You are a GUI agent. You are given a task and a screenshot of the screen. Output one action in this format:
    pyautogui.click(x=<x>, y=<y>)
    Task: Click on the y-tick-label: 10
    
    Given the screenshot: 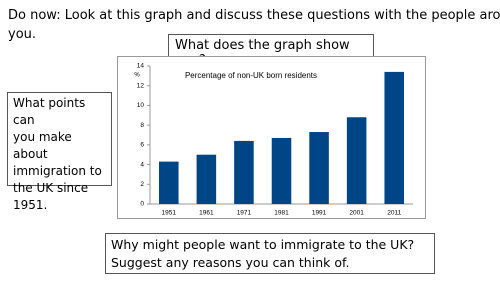 What is the action you would take?
    pyautogui.click(x=141, y=105)
    